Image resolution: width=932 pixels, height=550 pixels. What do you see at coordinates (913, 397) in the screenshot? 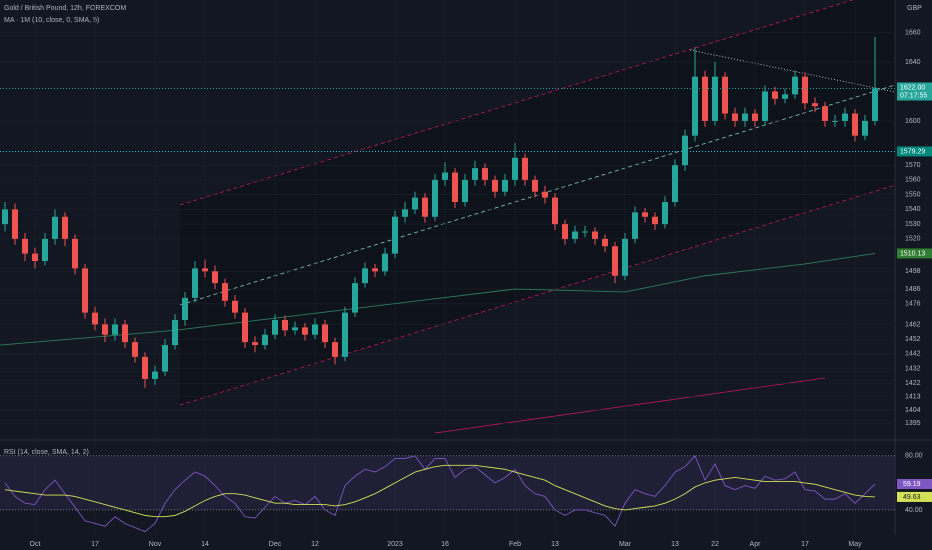
I see `y-tick-label: 1413` at bounding box center [913, 397].